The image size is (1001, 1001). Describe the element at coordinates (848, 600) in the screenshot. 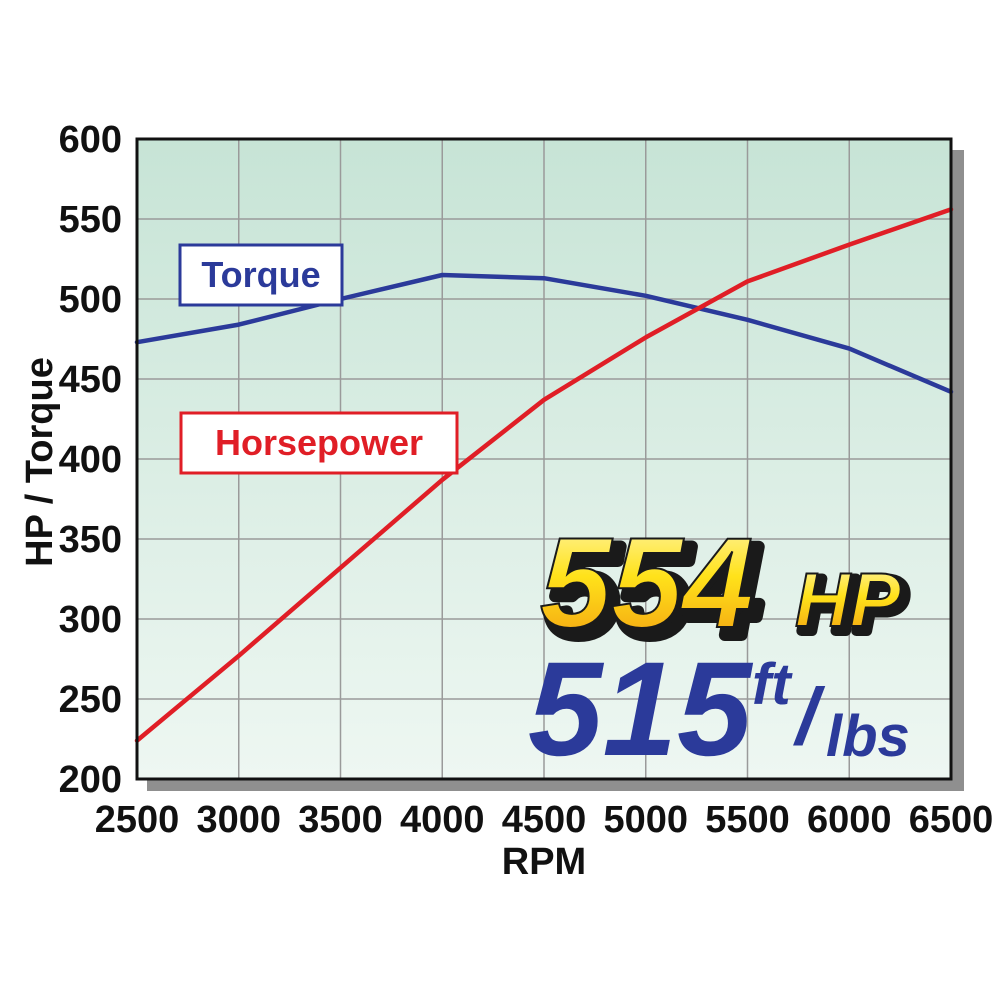

I see `hp-unit: HP` at that location.